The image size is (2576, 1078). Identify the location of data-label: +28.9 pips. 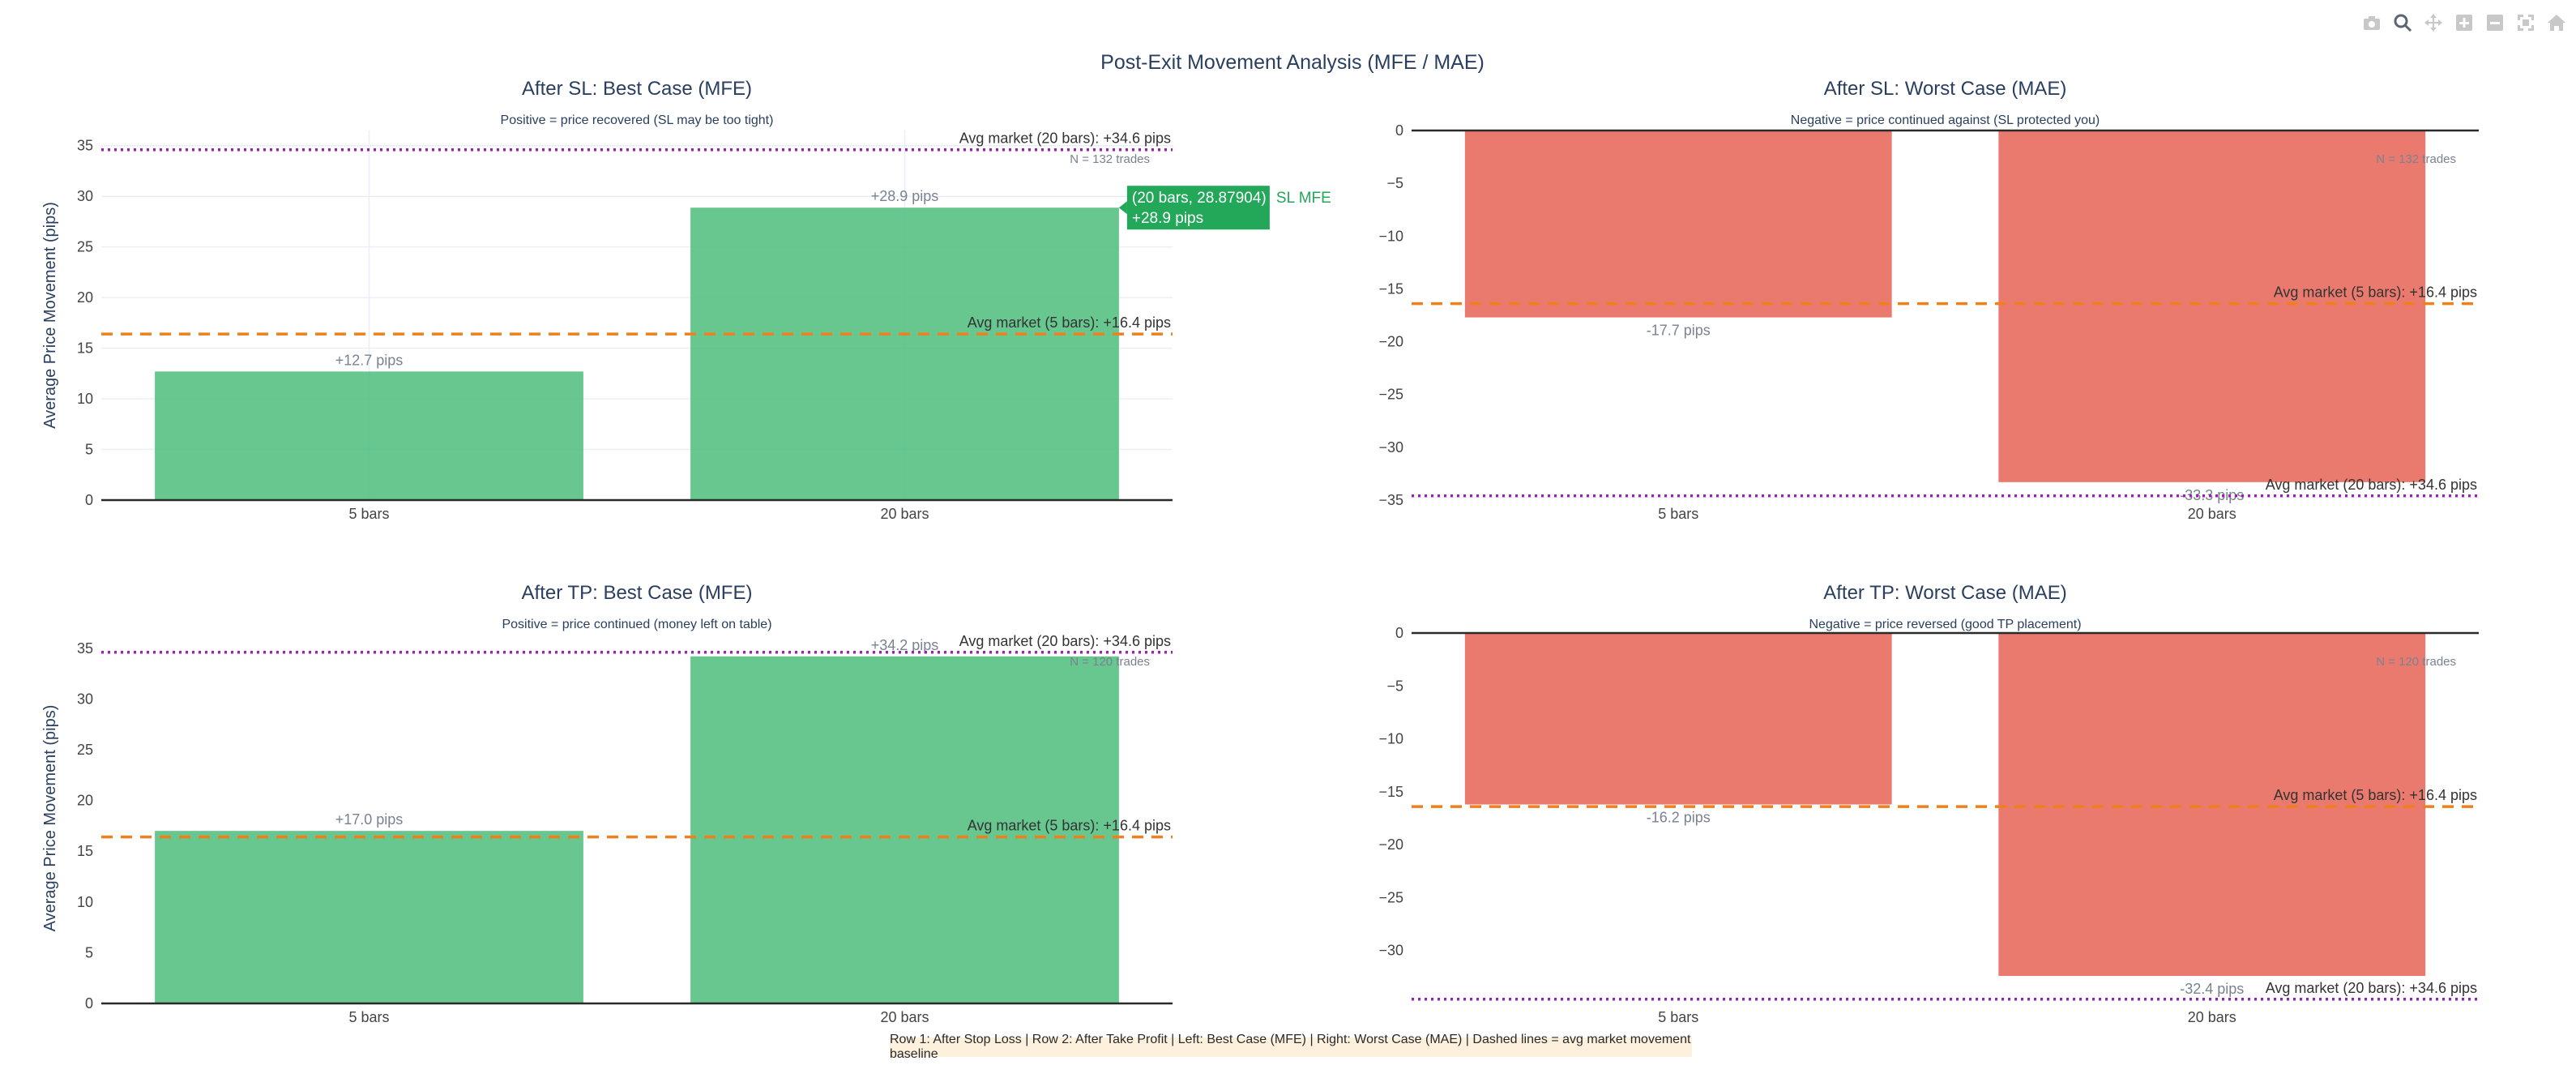
(905, 196).